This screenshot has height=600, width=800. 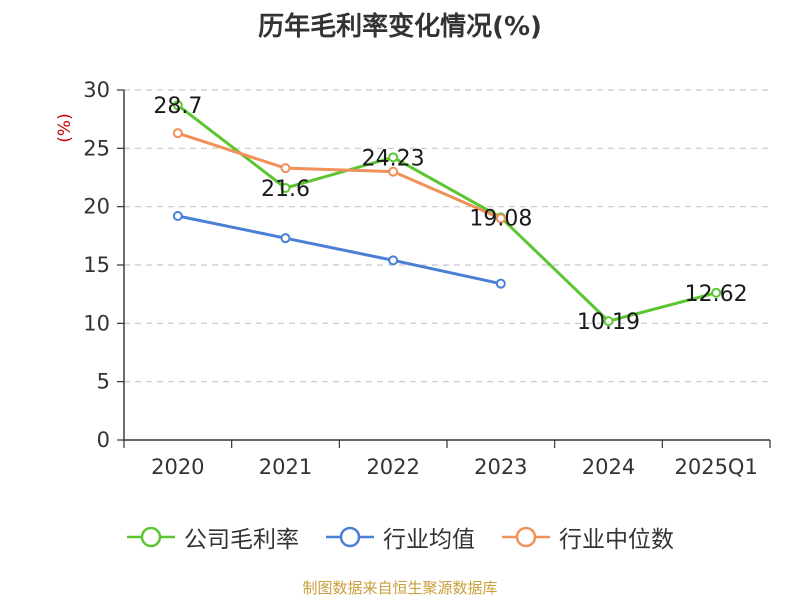 I want to click on legend-item: 行业中位数, so click(x=587, y=537).